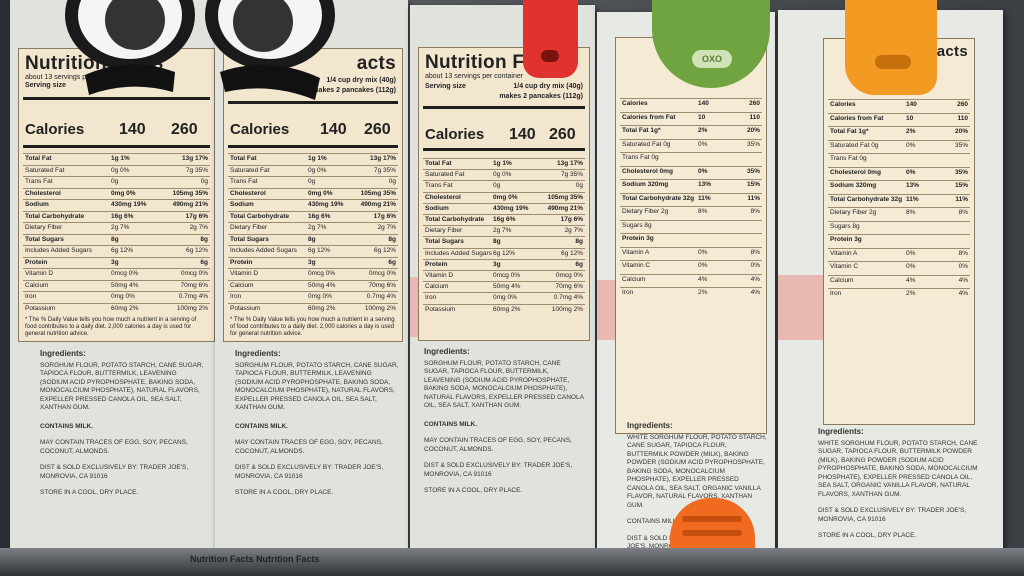 The width and height of the screenshot is (1024, 576). Describe the element at coordinates (317, 158) in the screenshot. I see `nutrient-value-dry: 1g 1%` at that location.